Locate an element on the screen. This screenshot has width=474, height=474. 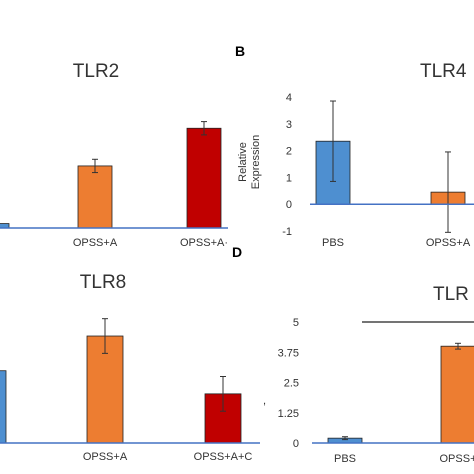
y-tick-label: 2.5 is located at coordinates (291, 384).